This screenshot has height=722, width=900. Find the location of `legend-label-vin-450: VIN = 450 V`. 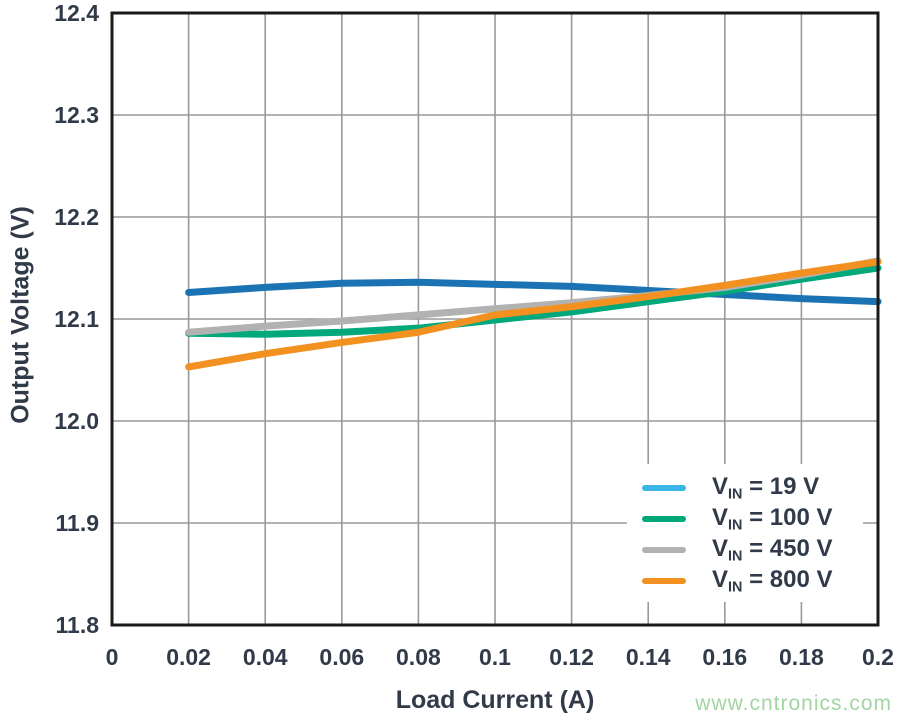

legend-label-vin-450: VIN = 450 V is located at coordinates (772, 549).